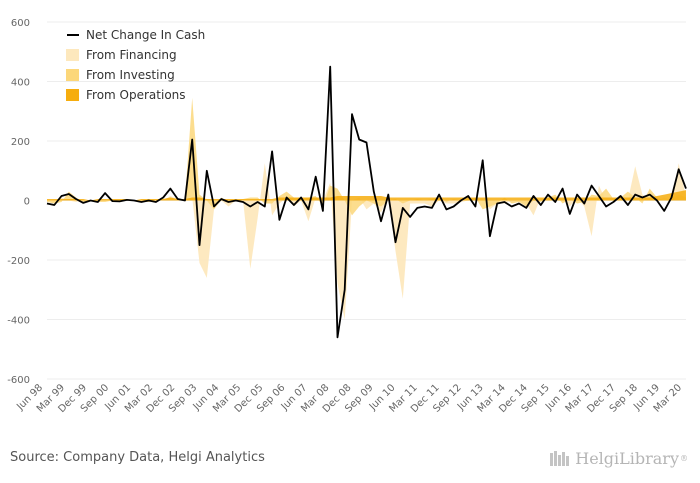  Describe the element at coordinates (627, 458) in the screenshot. I see `logo-text: HelgiLibrary` at that location.